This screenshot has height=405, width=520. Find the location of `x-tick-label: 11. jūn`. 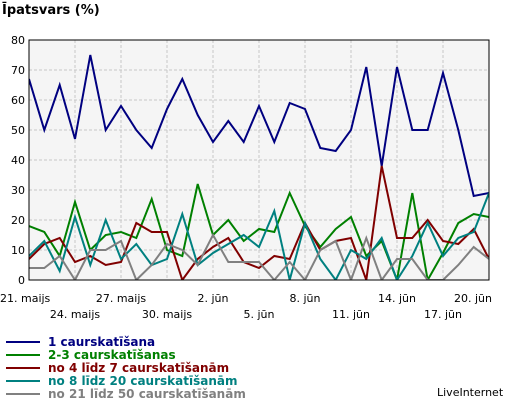

x-tick-label: 11. jūn is located at coordinates (351, 314).